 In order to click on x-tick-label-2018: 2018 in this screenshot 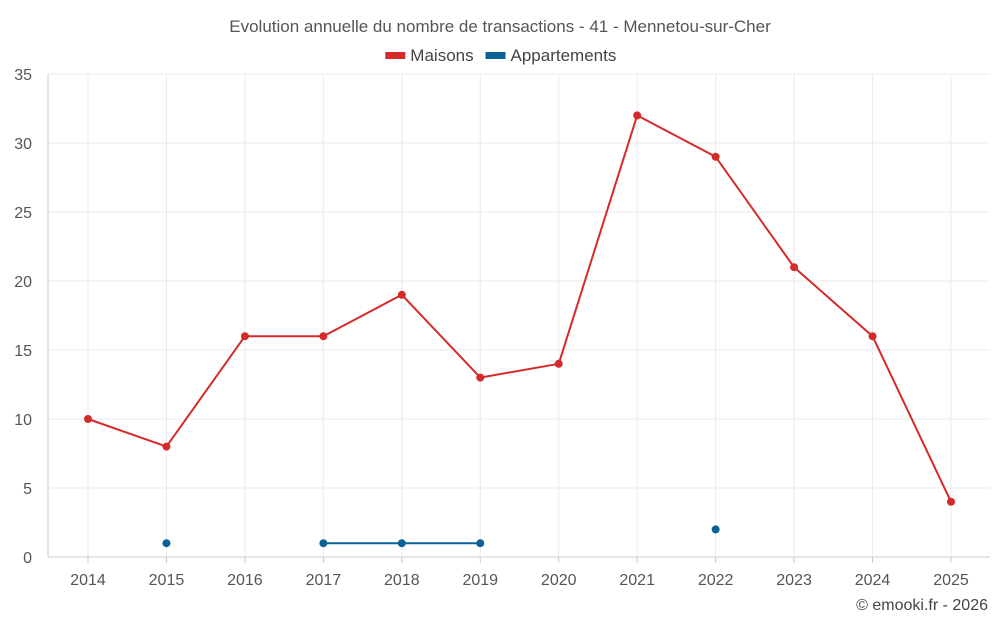, I will do `click(402, 580)`.